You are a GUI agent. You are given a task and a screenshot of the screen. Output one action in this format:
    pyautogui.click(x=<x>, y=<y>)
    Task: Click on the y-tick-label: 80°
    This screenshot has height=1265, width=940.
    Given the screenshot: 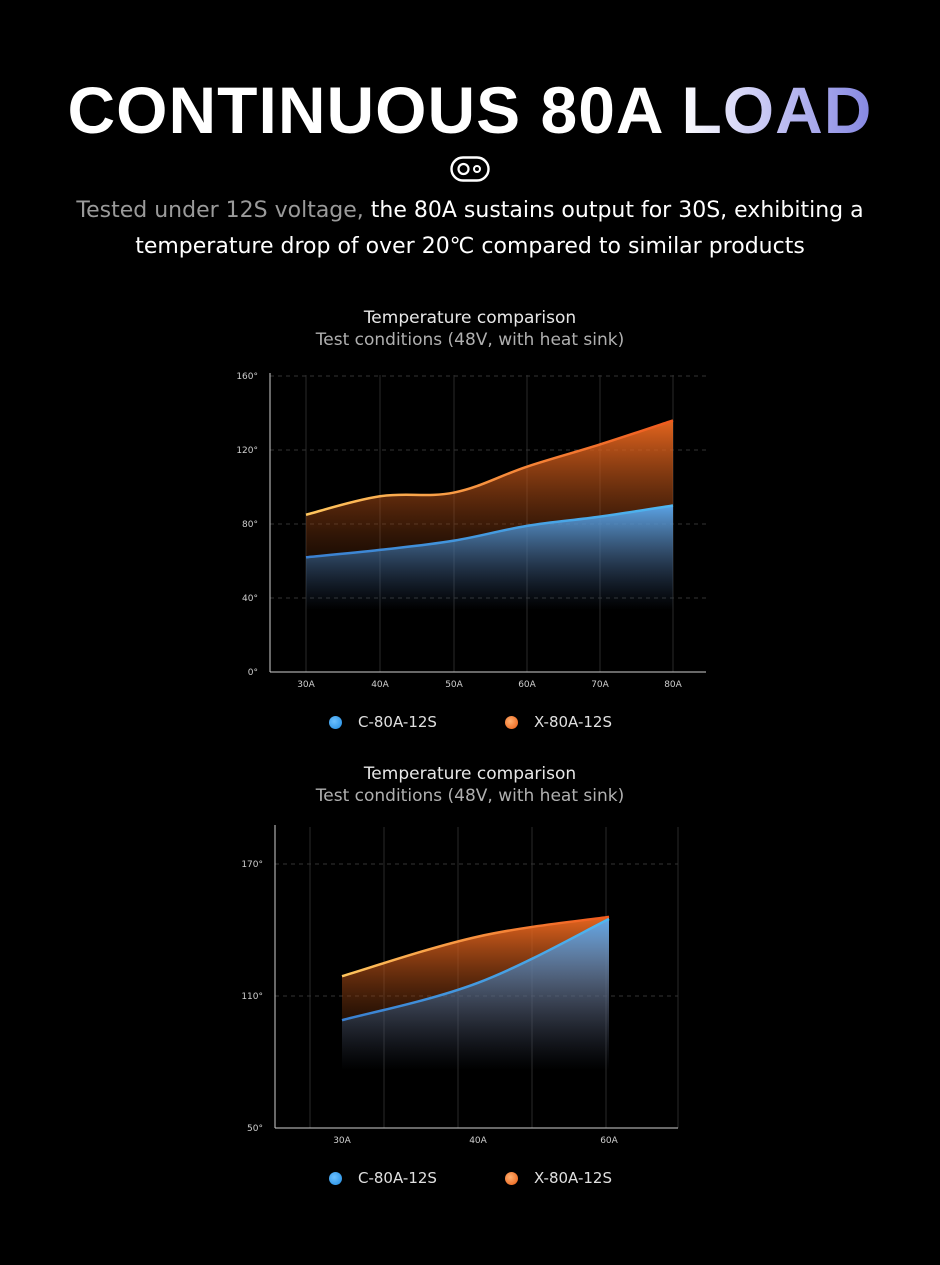 What is the action you would take?
    pyautogui.click(x=250, y=525)
    